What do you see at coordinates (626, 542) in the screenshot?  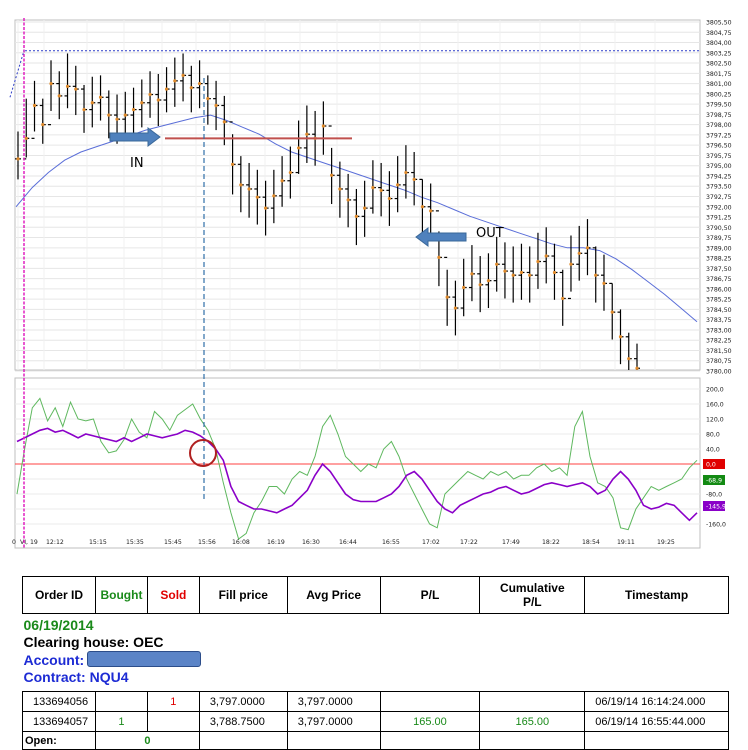 I see `time-tick-label: 19:11` at bounding box center [626, 542].